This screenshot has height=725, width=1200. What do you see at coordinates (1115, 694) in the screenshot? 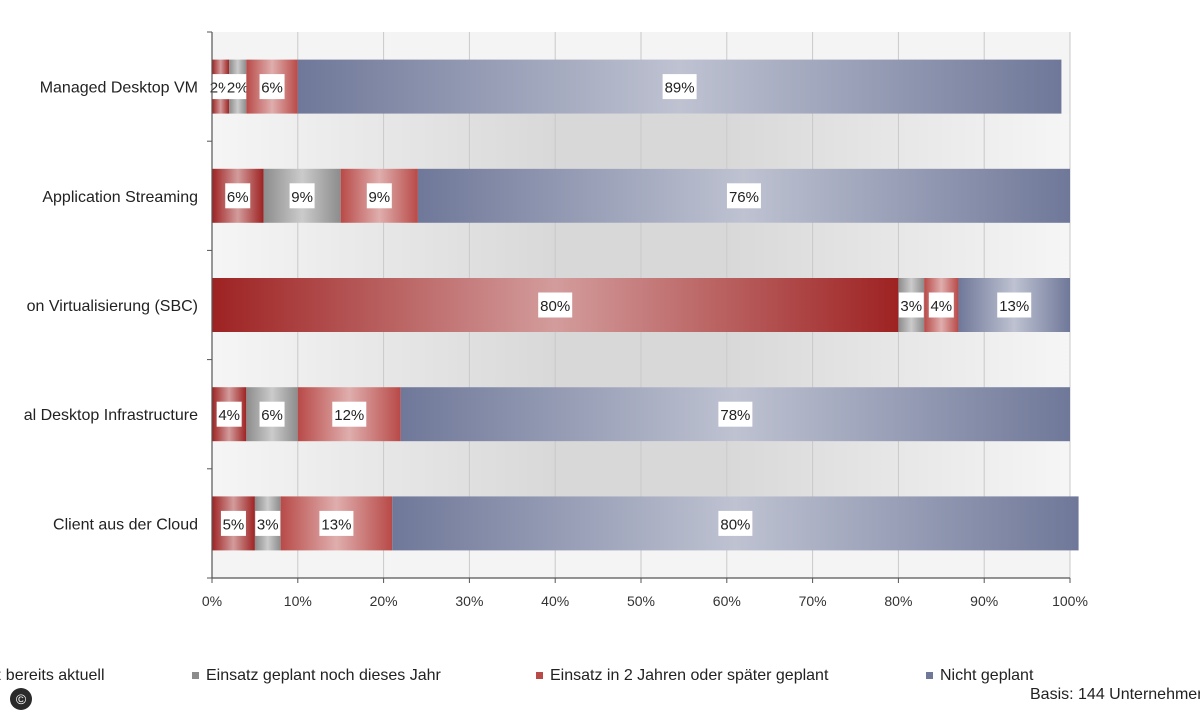
I see `basis-note: Basis: 144 Unternehmen` at bounding box center [1115, 694].